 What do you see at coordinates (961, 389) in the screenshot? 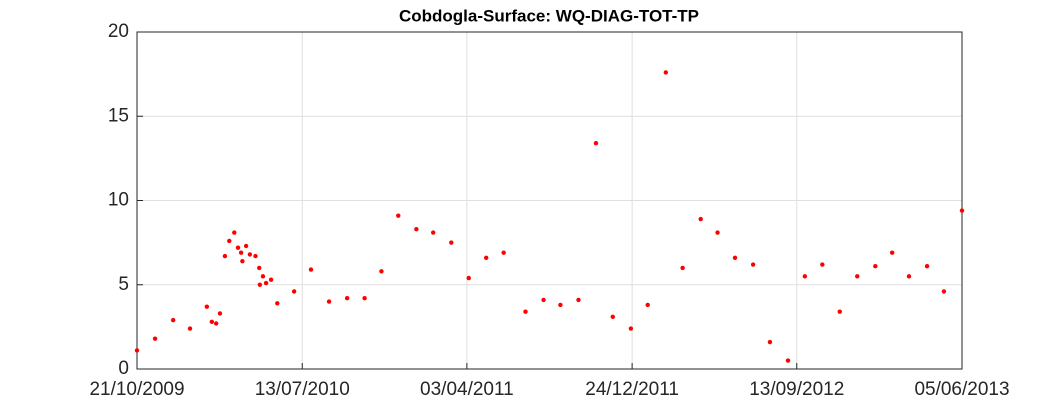
I see `x-tick-label: 05/06/2013` at bounding box center [961, 389].